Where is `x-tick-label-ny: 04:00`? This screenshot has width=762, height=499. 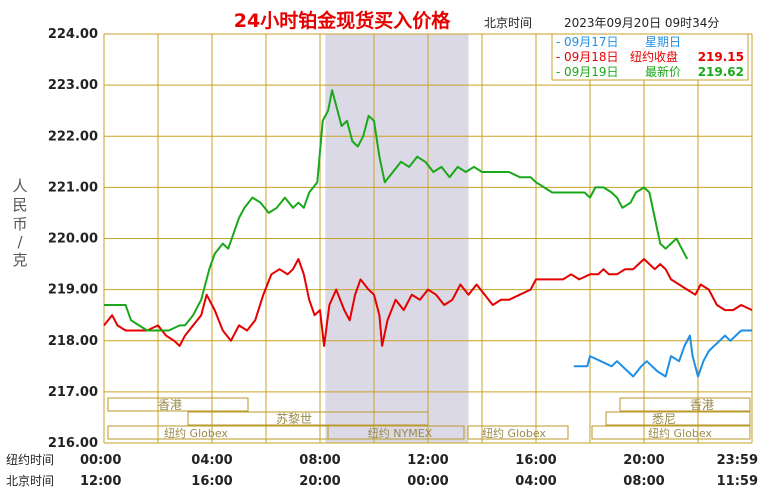
x-tick-label-ny: 04:00 is located at coordinates (211, 460).